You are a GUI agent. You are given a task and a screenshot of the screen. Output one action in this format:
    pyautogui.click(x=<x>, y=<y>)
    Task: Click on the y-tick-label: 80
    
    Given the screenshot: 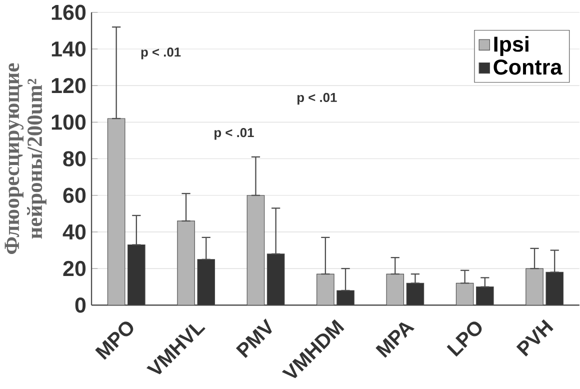 What is the action you would take?
    pyautogui.click(x=74, y=159)
    